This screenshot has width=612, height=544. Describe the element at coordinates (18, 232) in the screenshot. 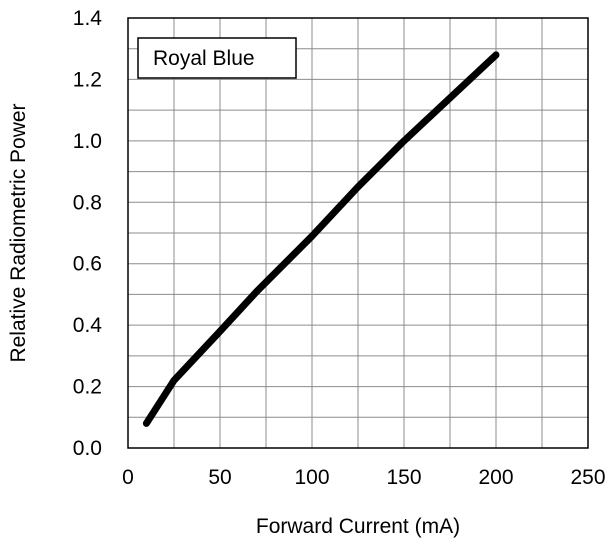

I see `y-axis-title: Relative Radiometric Power` at that location.